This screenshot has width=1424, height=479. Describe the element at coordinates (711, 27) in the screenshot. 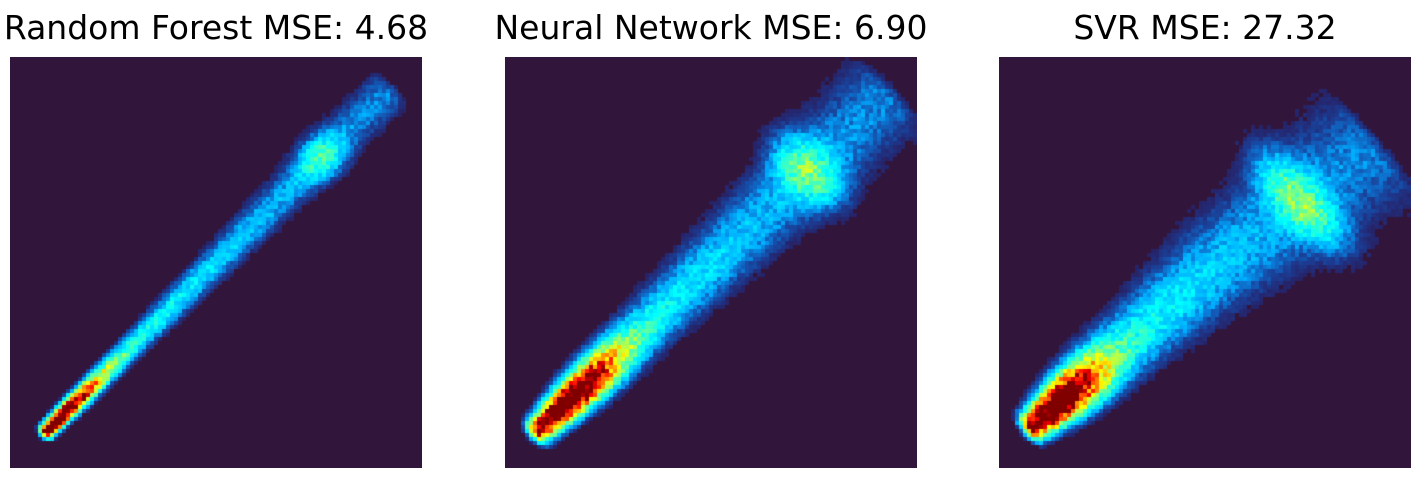

I see `chart-title: Neural Network MSE: 6.90` at that location.